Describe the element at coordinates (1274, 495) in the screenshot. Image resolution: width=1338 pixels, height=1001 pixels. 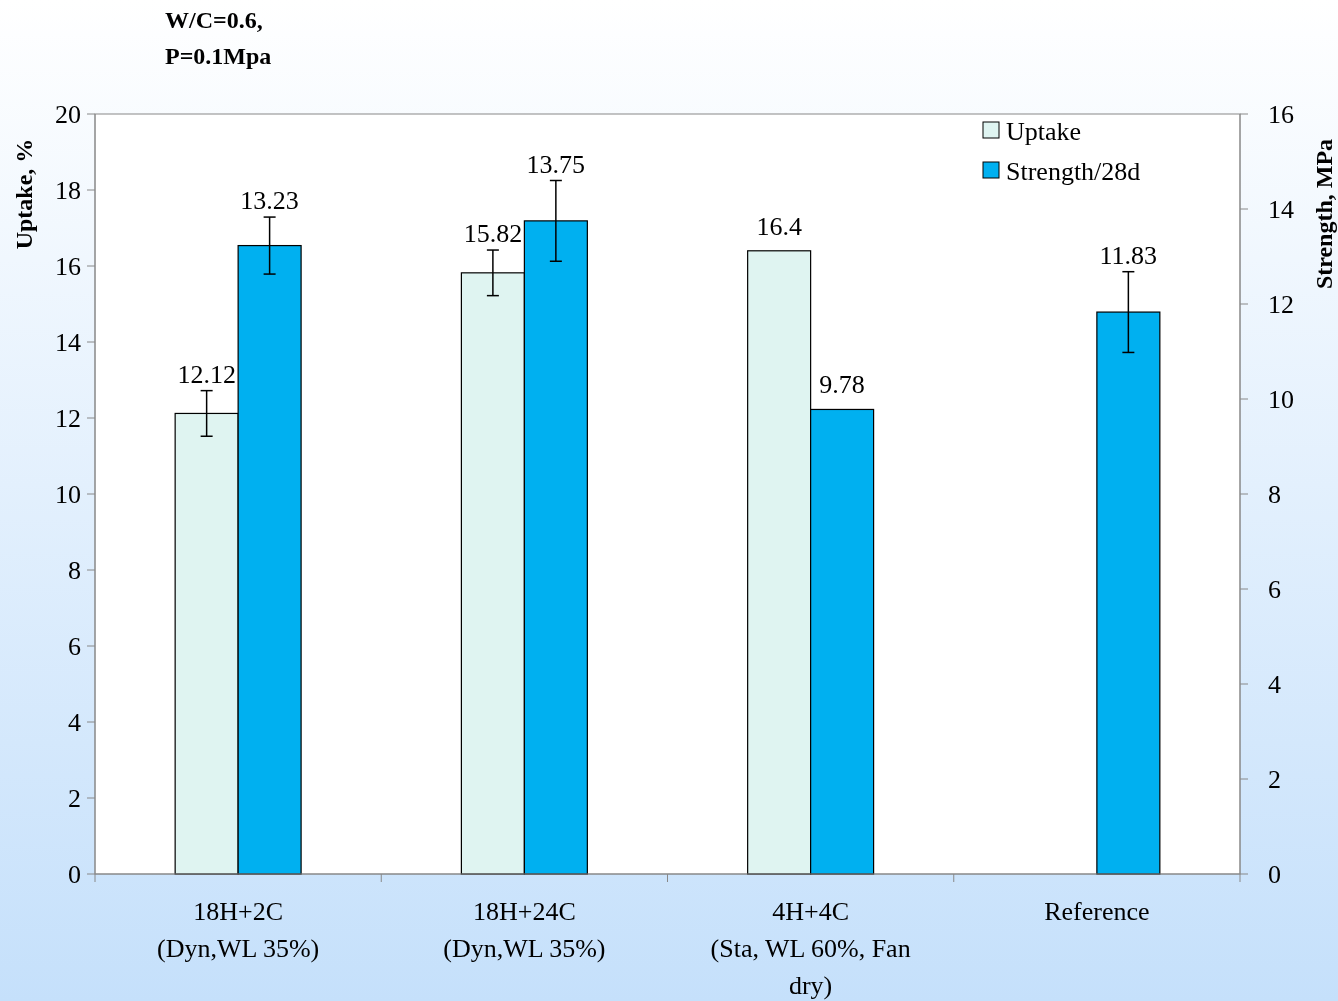
I see `y2-tick-label: 8` at that location.